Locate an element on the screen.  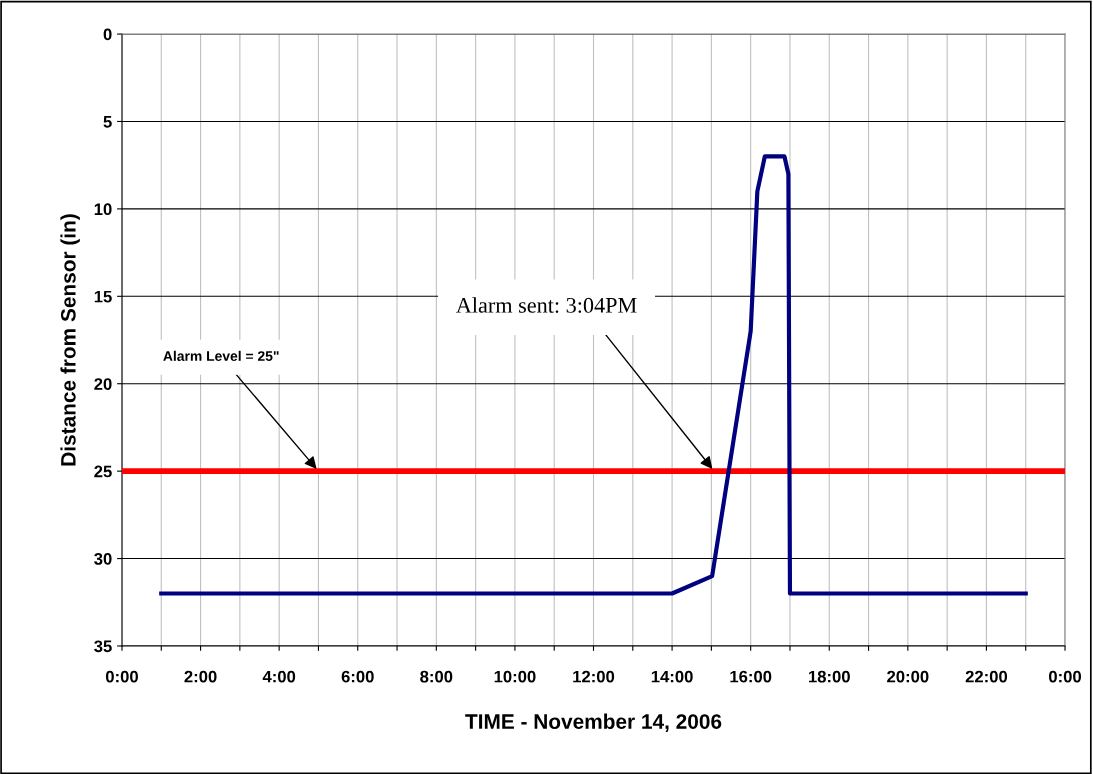
y-axis-title: Distance from Sensor (in) is located at coordinates (70, 340).